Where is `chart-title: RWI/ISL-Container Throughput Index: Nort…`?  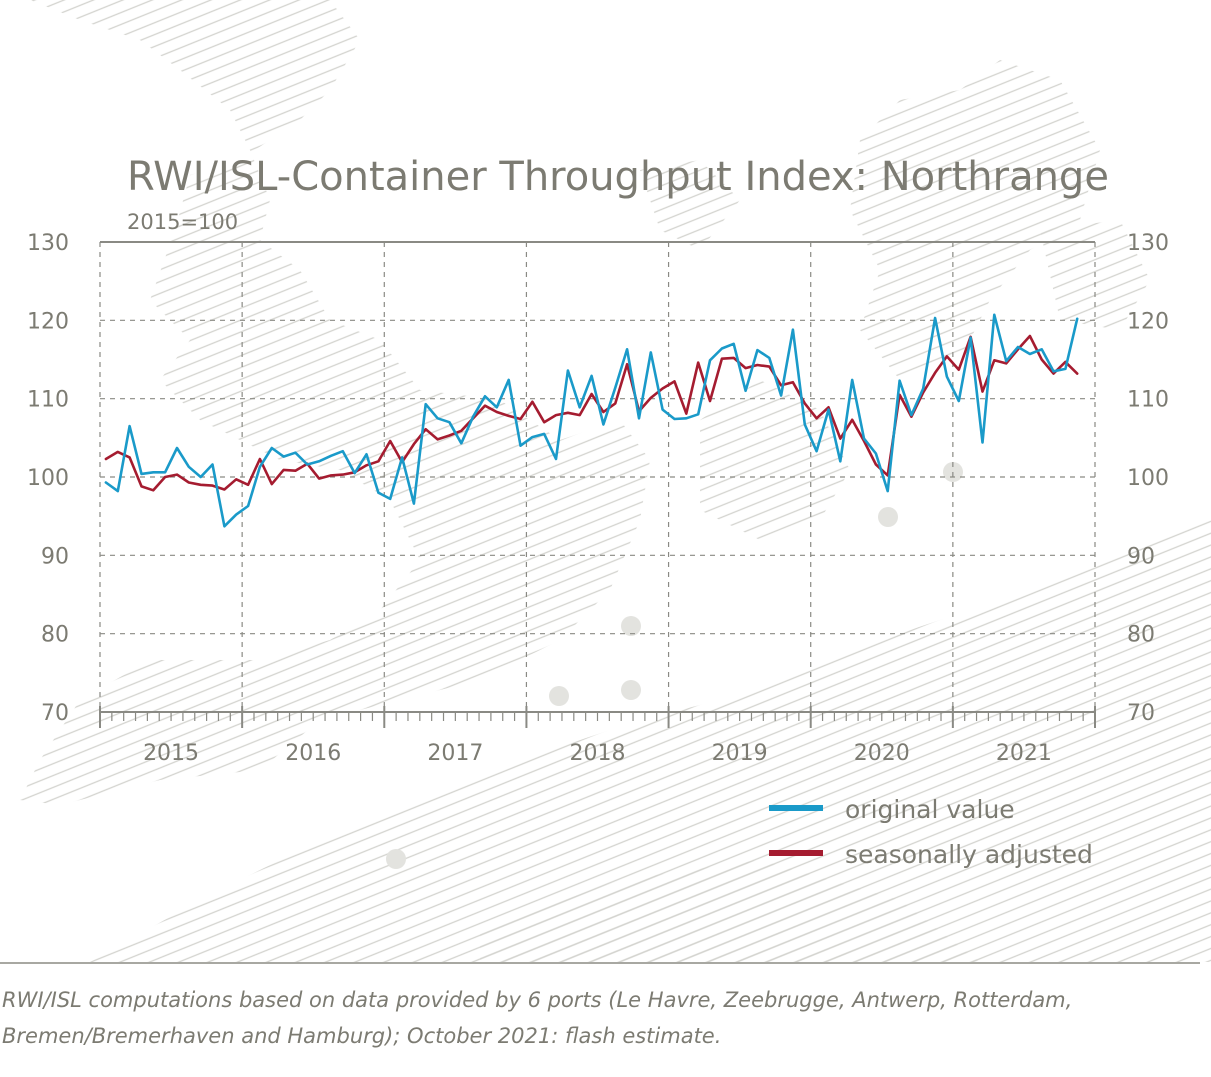
chart-title: RWI/ISL-Container Throughput Index: Nort… is located at coordinates (618, 177).